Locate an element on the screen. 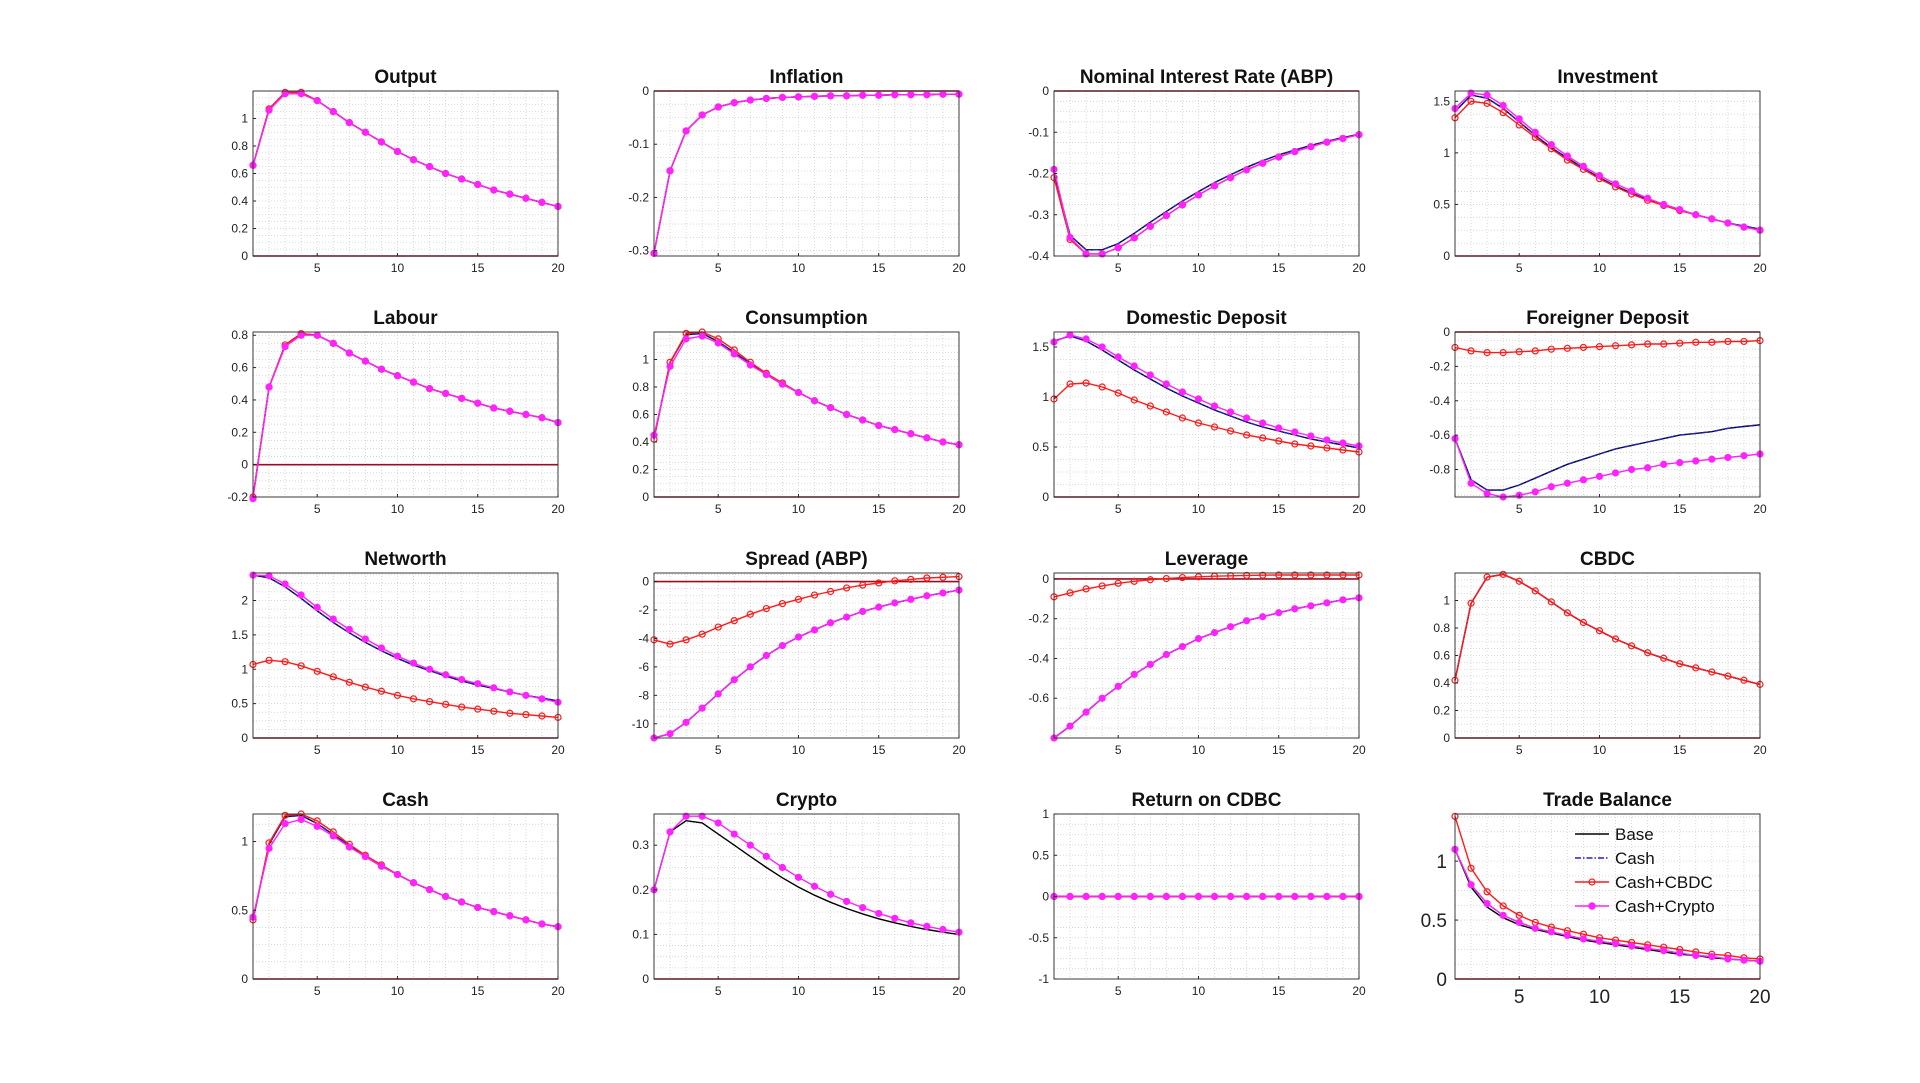 The width and height of the screenshot is (1920, 1083). panel-return-on-cdbc: 5 10 15 20 -1 -0.5 0 0.5 1 Return on CDBC is located at coordinates (1197, 894).